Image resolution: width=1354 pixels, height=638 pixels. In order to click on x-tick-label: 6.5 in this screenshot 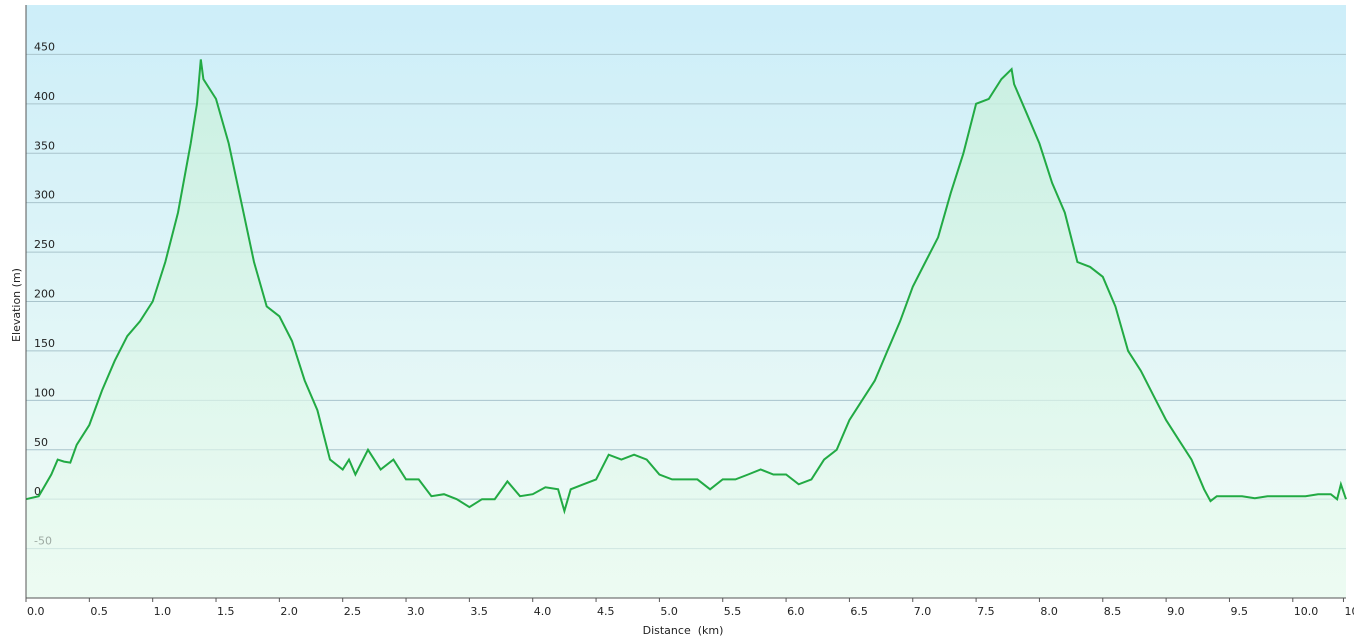, I will do `click(859, 611)`.